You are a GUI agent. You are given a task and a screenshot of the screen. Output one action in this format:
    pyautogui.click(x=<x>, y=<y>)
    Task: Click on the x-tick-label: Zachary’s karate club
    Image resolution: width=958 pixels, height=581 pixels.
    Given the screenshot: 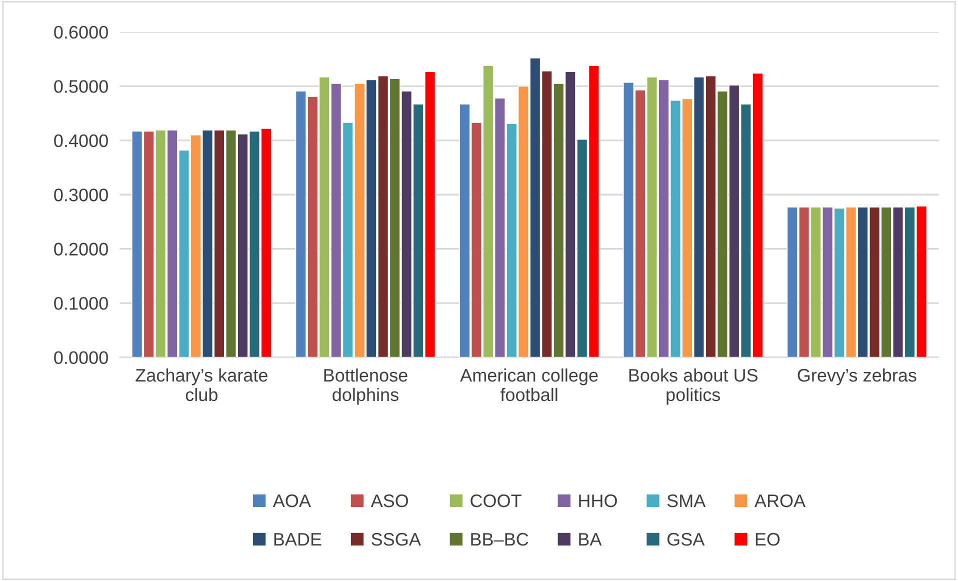 What is the action you would take?
    pyautogui.click(x=202, y=385)
    